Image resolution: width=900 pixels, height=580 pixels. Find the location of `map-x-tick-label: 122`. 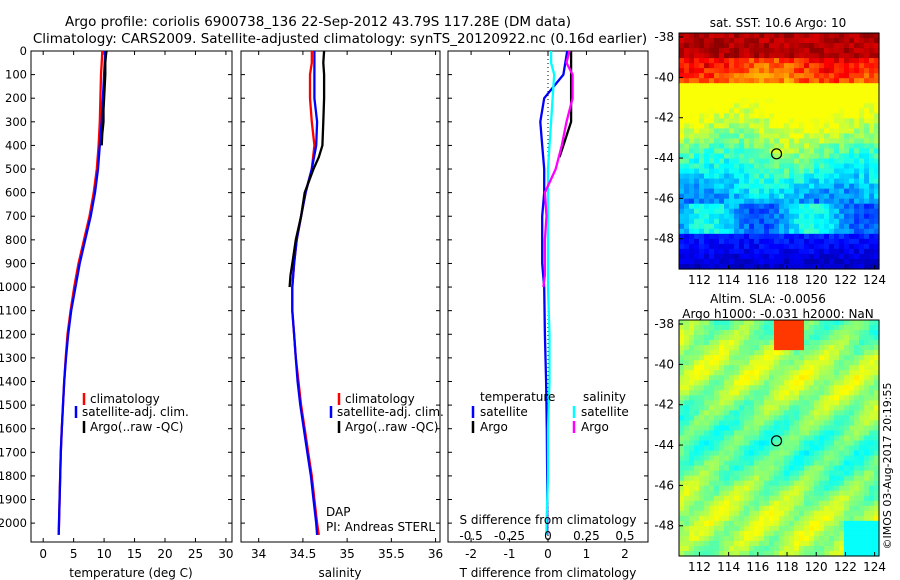

map-x-tick-label: 122 is located at coordinates (845, 280).